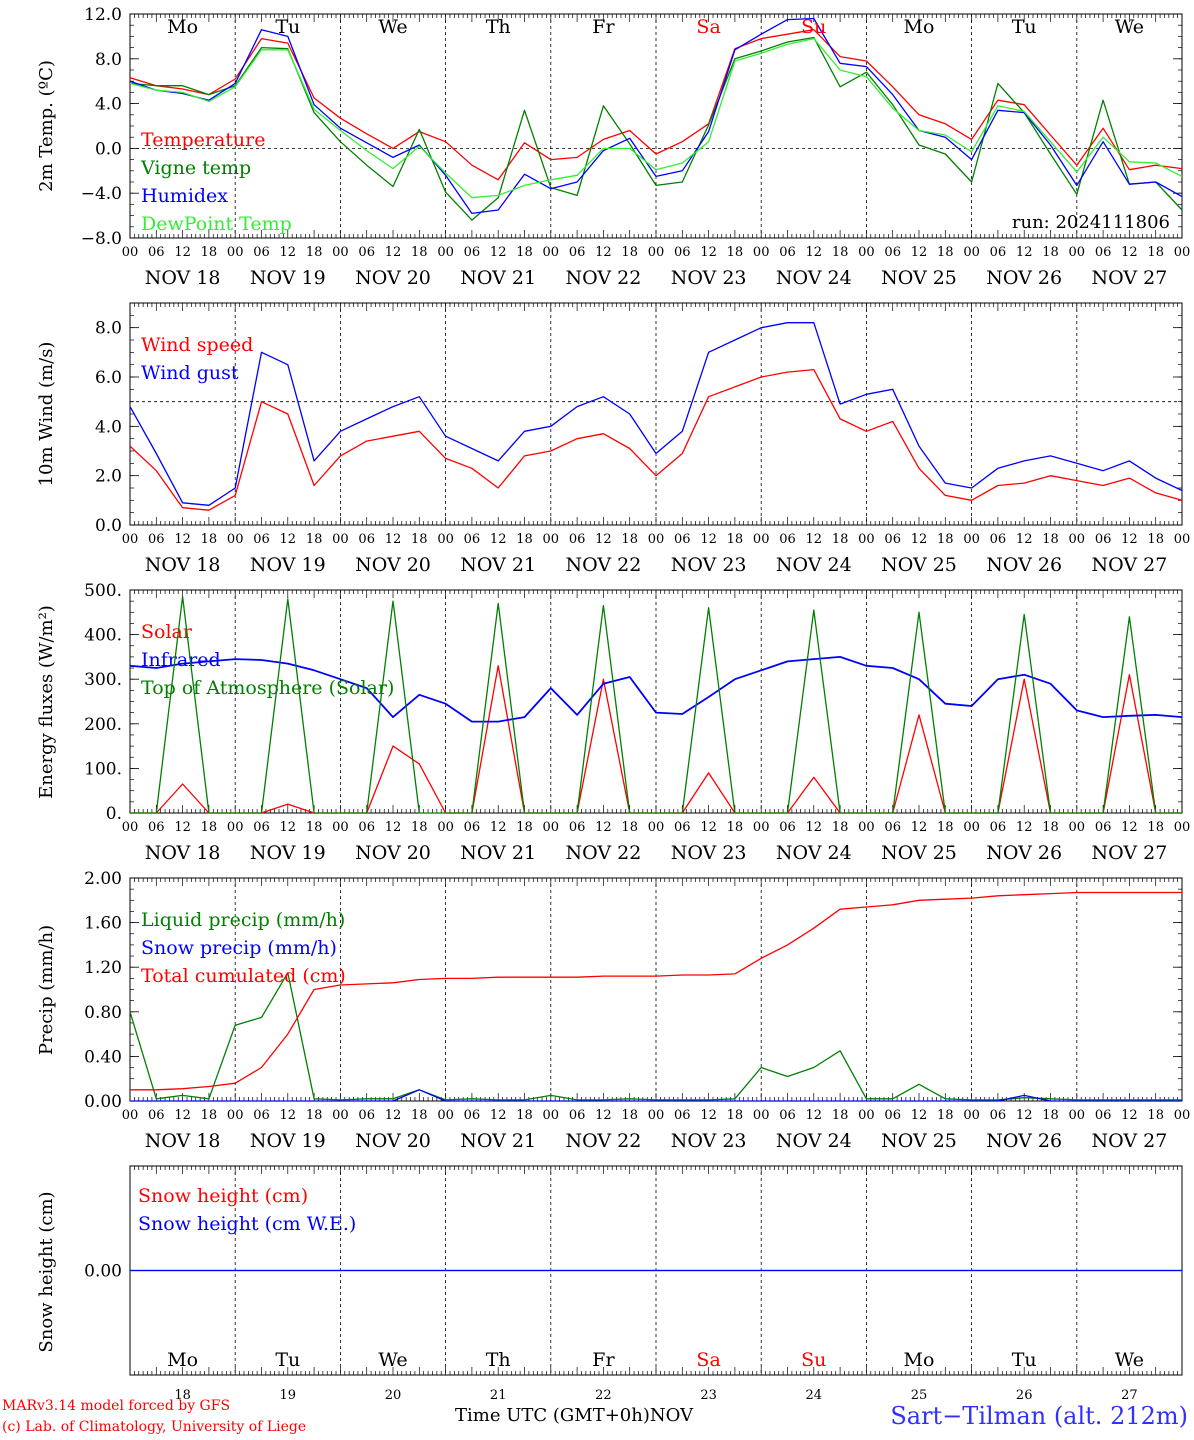  I want to click on legend-entry: Solar, so click(167, 632).